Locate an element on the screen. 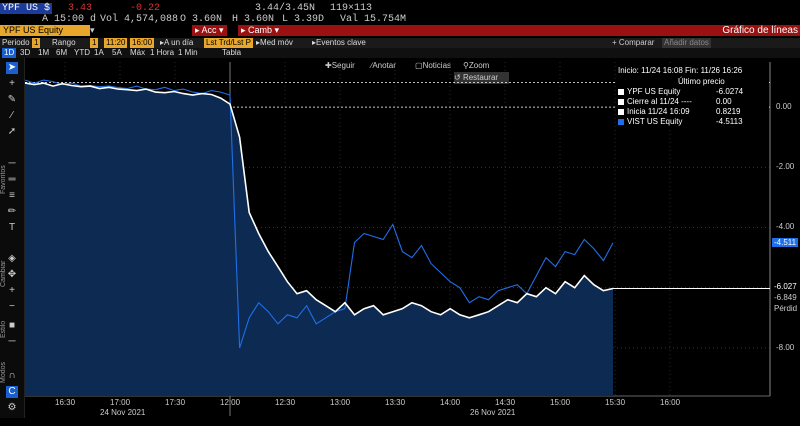 The image size is (800, 426). zoom-in-icon: + is located at coordinates (12, 290).